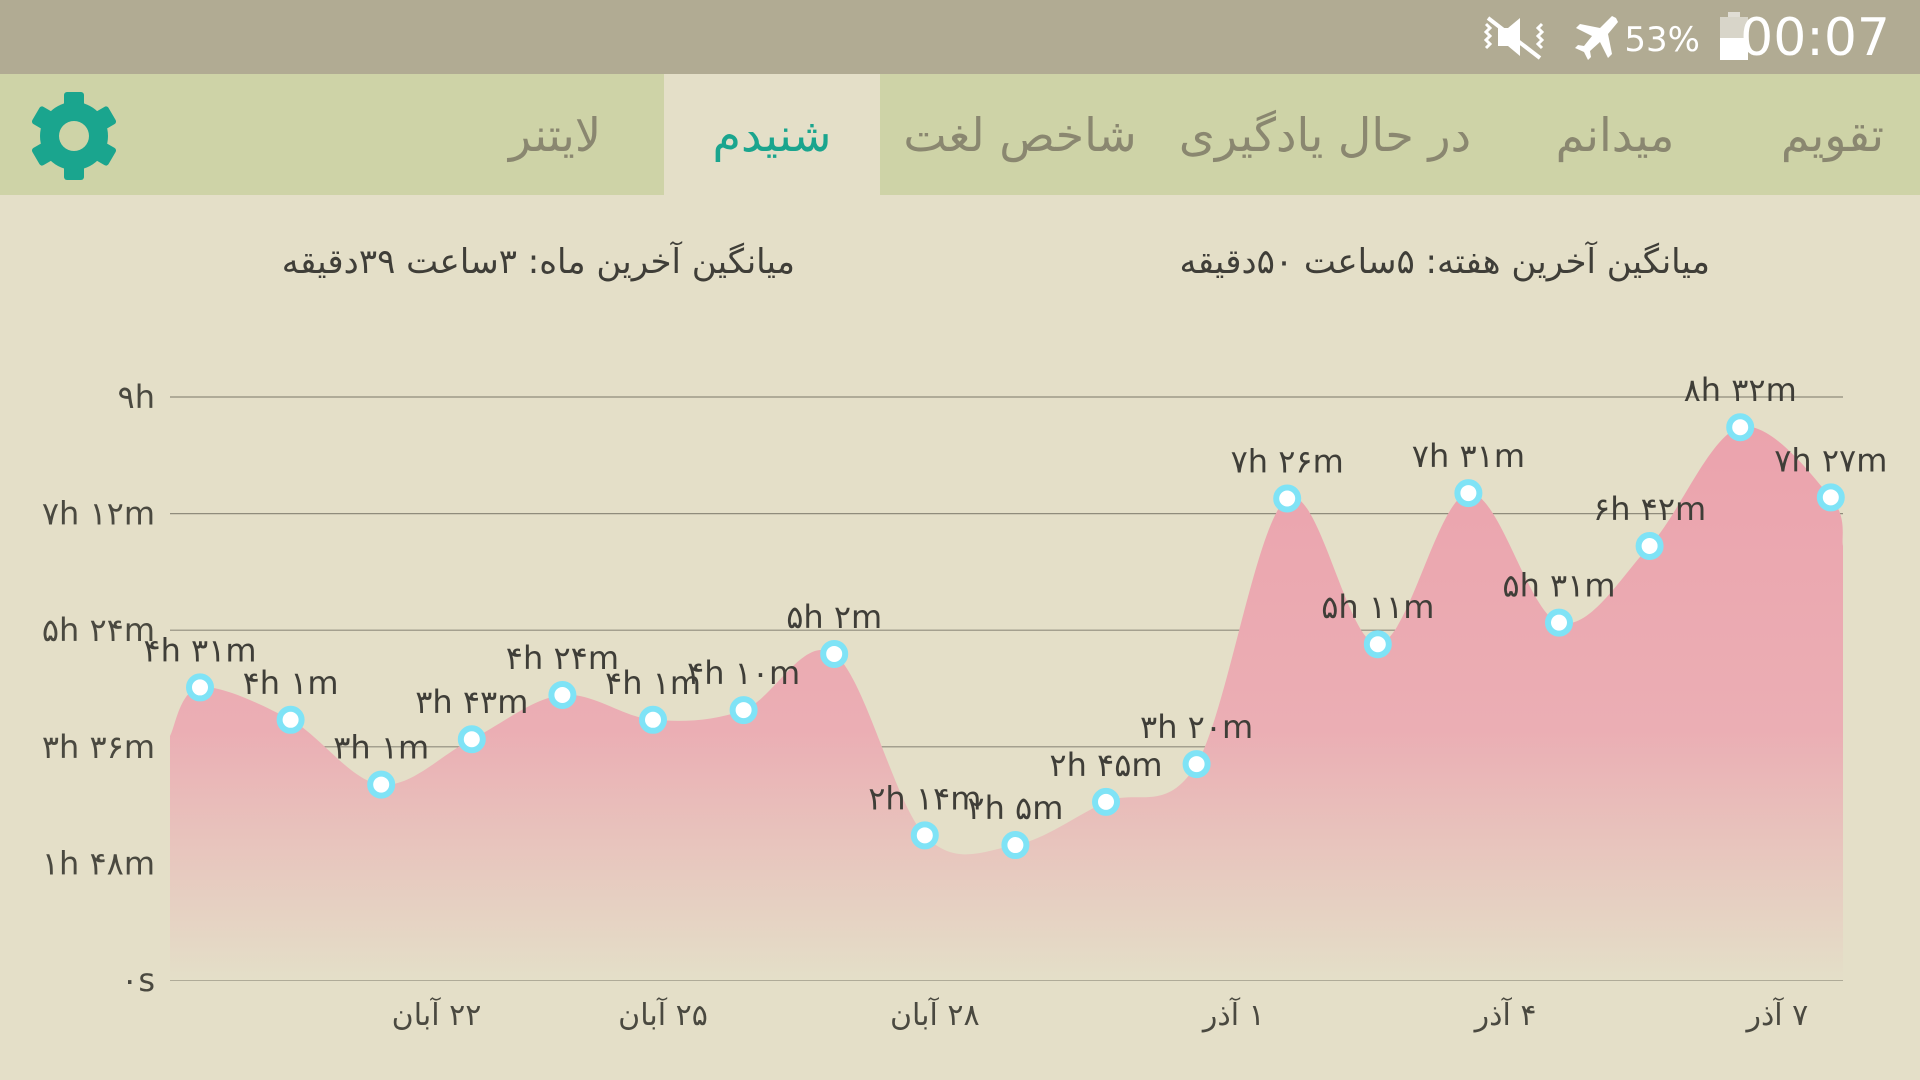 This screenshot has height=1080, width=1920. Describe the element at coordinates (1468, 456) in the screenshot. I see `data-label: ۷h ۳۱m` at that location.